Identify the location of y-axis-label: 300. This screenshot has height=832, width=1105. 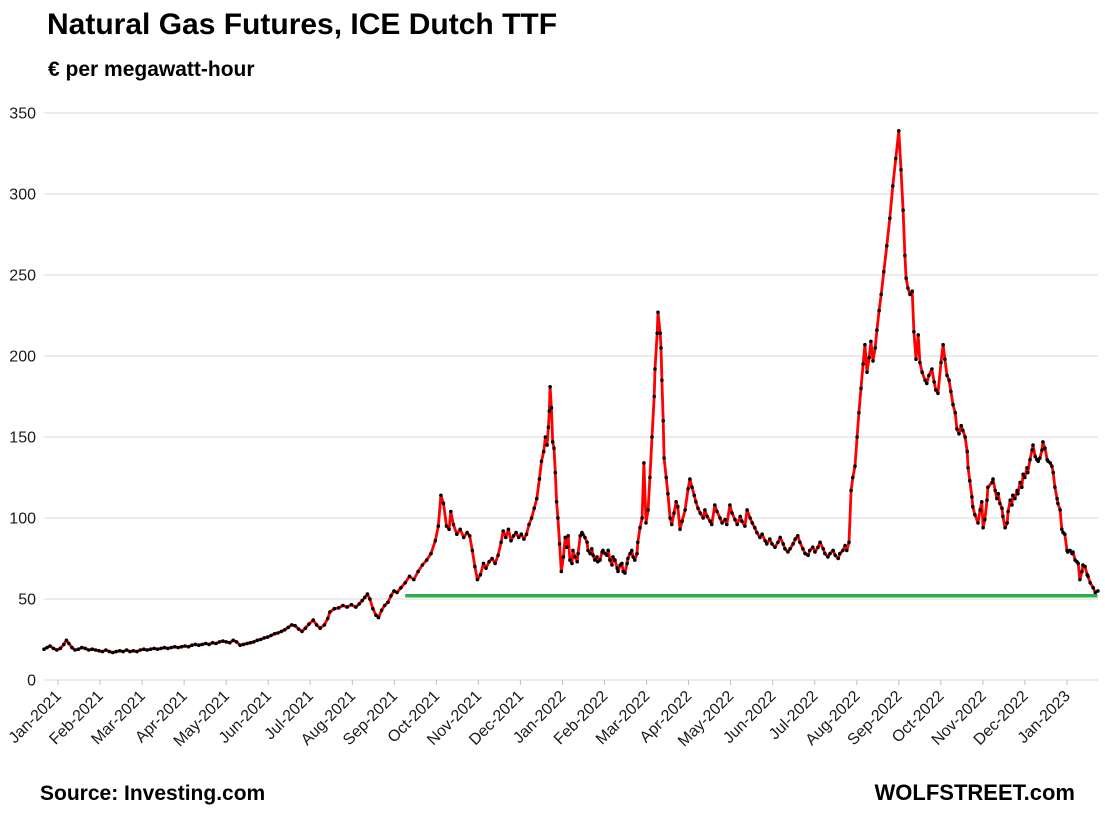
(22, 195).